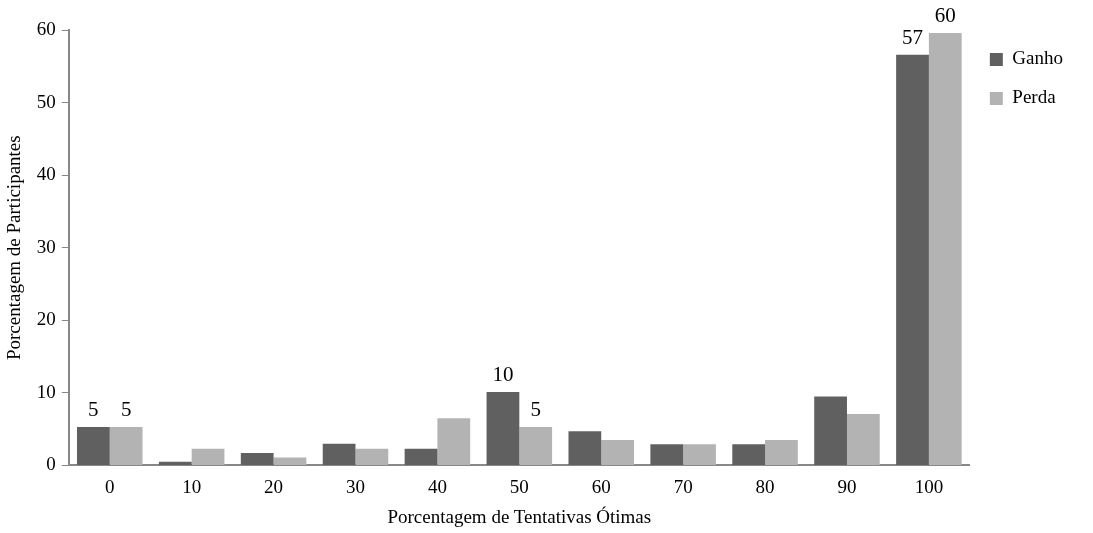 The height and width of the screenshot is (533, 1093). I want to click on x-tick-label: 90, so click(847, 486).